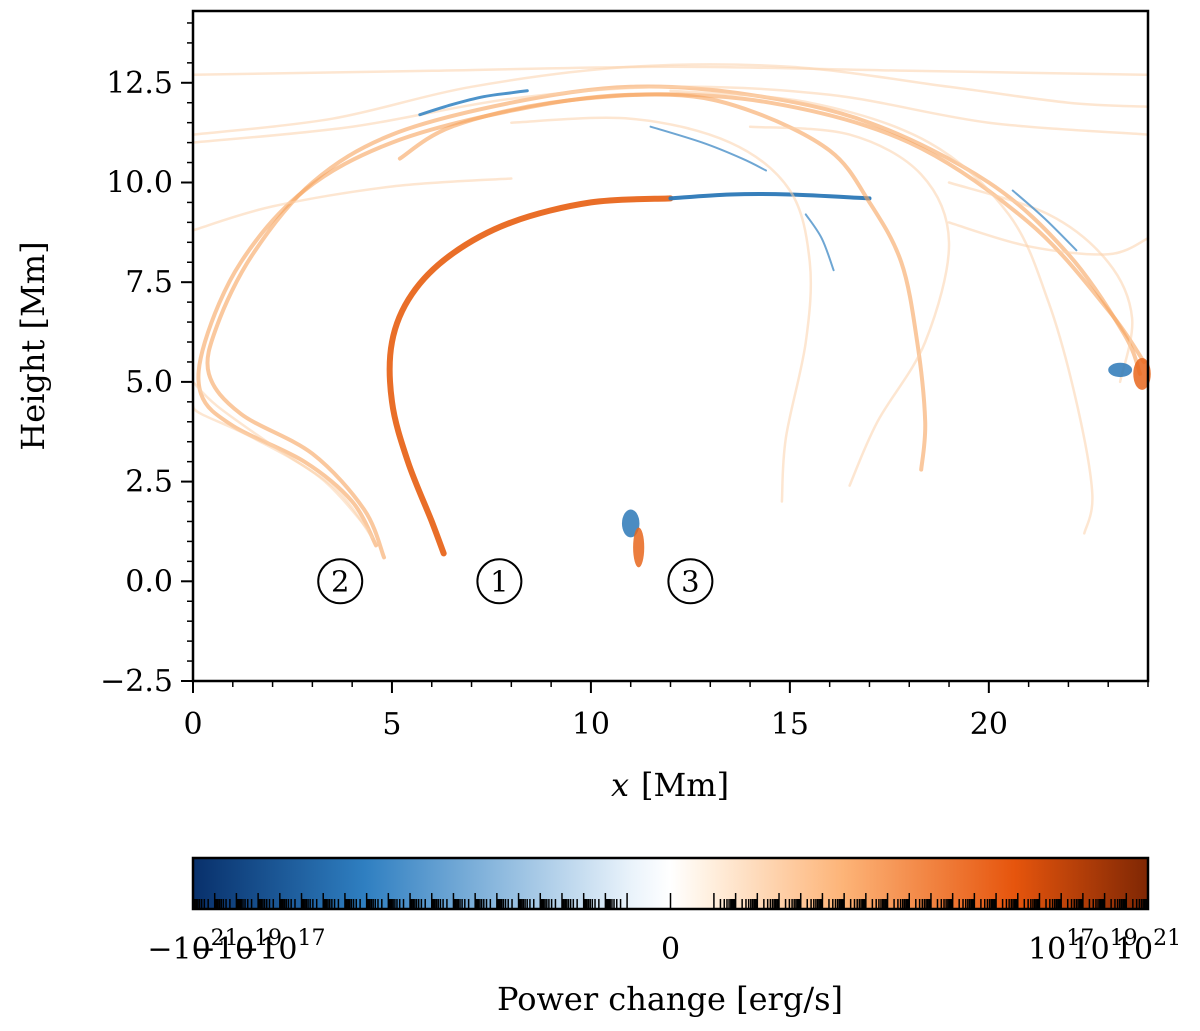  Describe the element at coordinates (192, 946) in the screenshot. I see `colorbar-tick-label: −1021` at that location.